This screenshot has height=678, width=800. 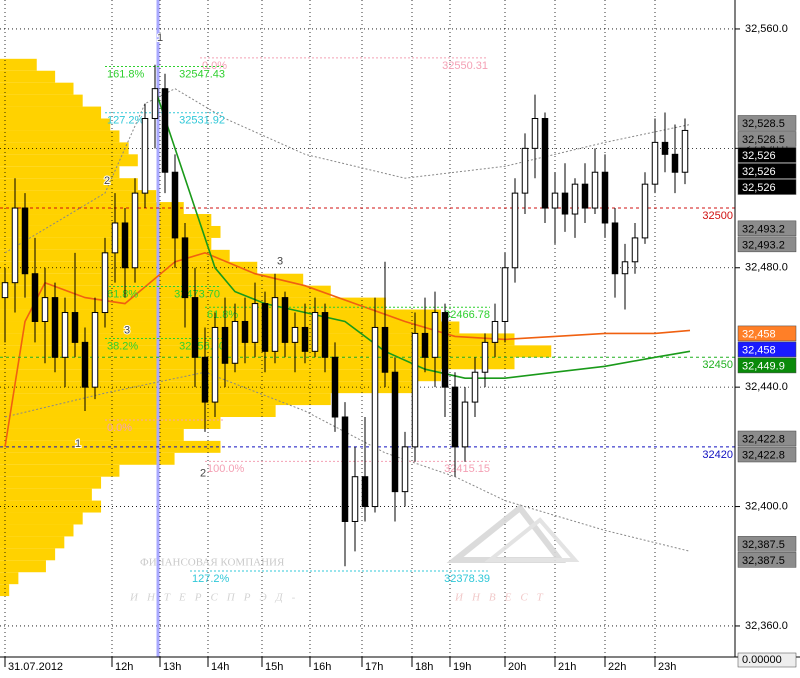 What do you see at coordinates (763, 455) in the screenshot?
I see `price-tag-label: 32,422.8` at bounding box center [763, 455].